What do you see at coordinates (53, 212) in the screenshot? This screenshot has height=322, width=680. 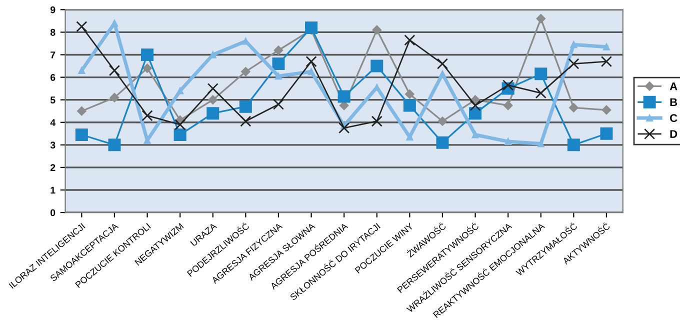 I see `y-tick-label: 0` at bounding box center [53, 212].